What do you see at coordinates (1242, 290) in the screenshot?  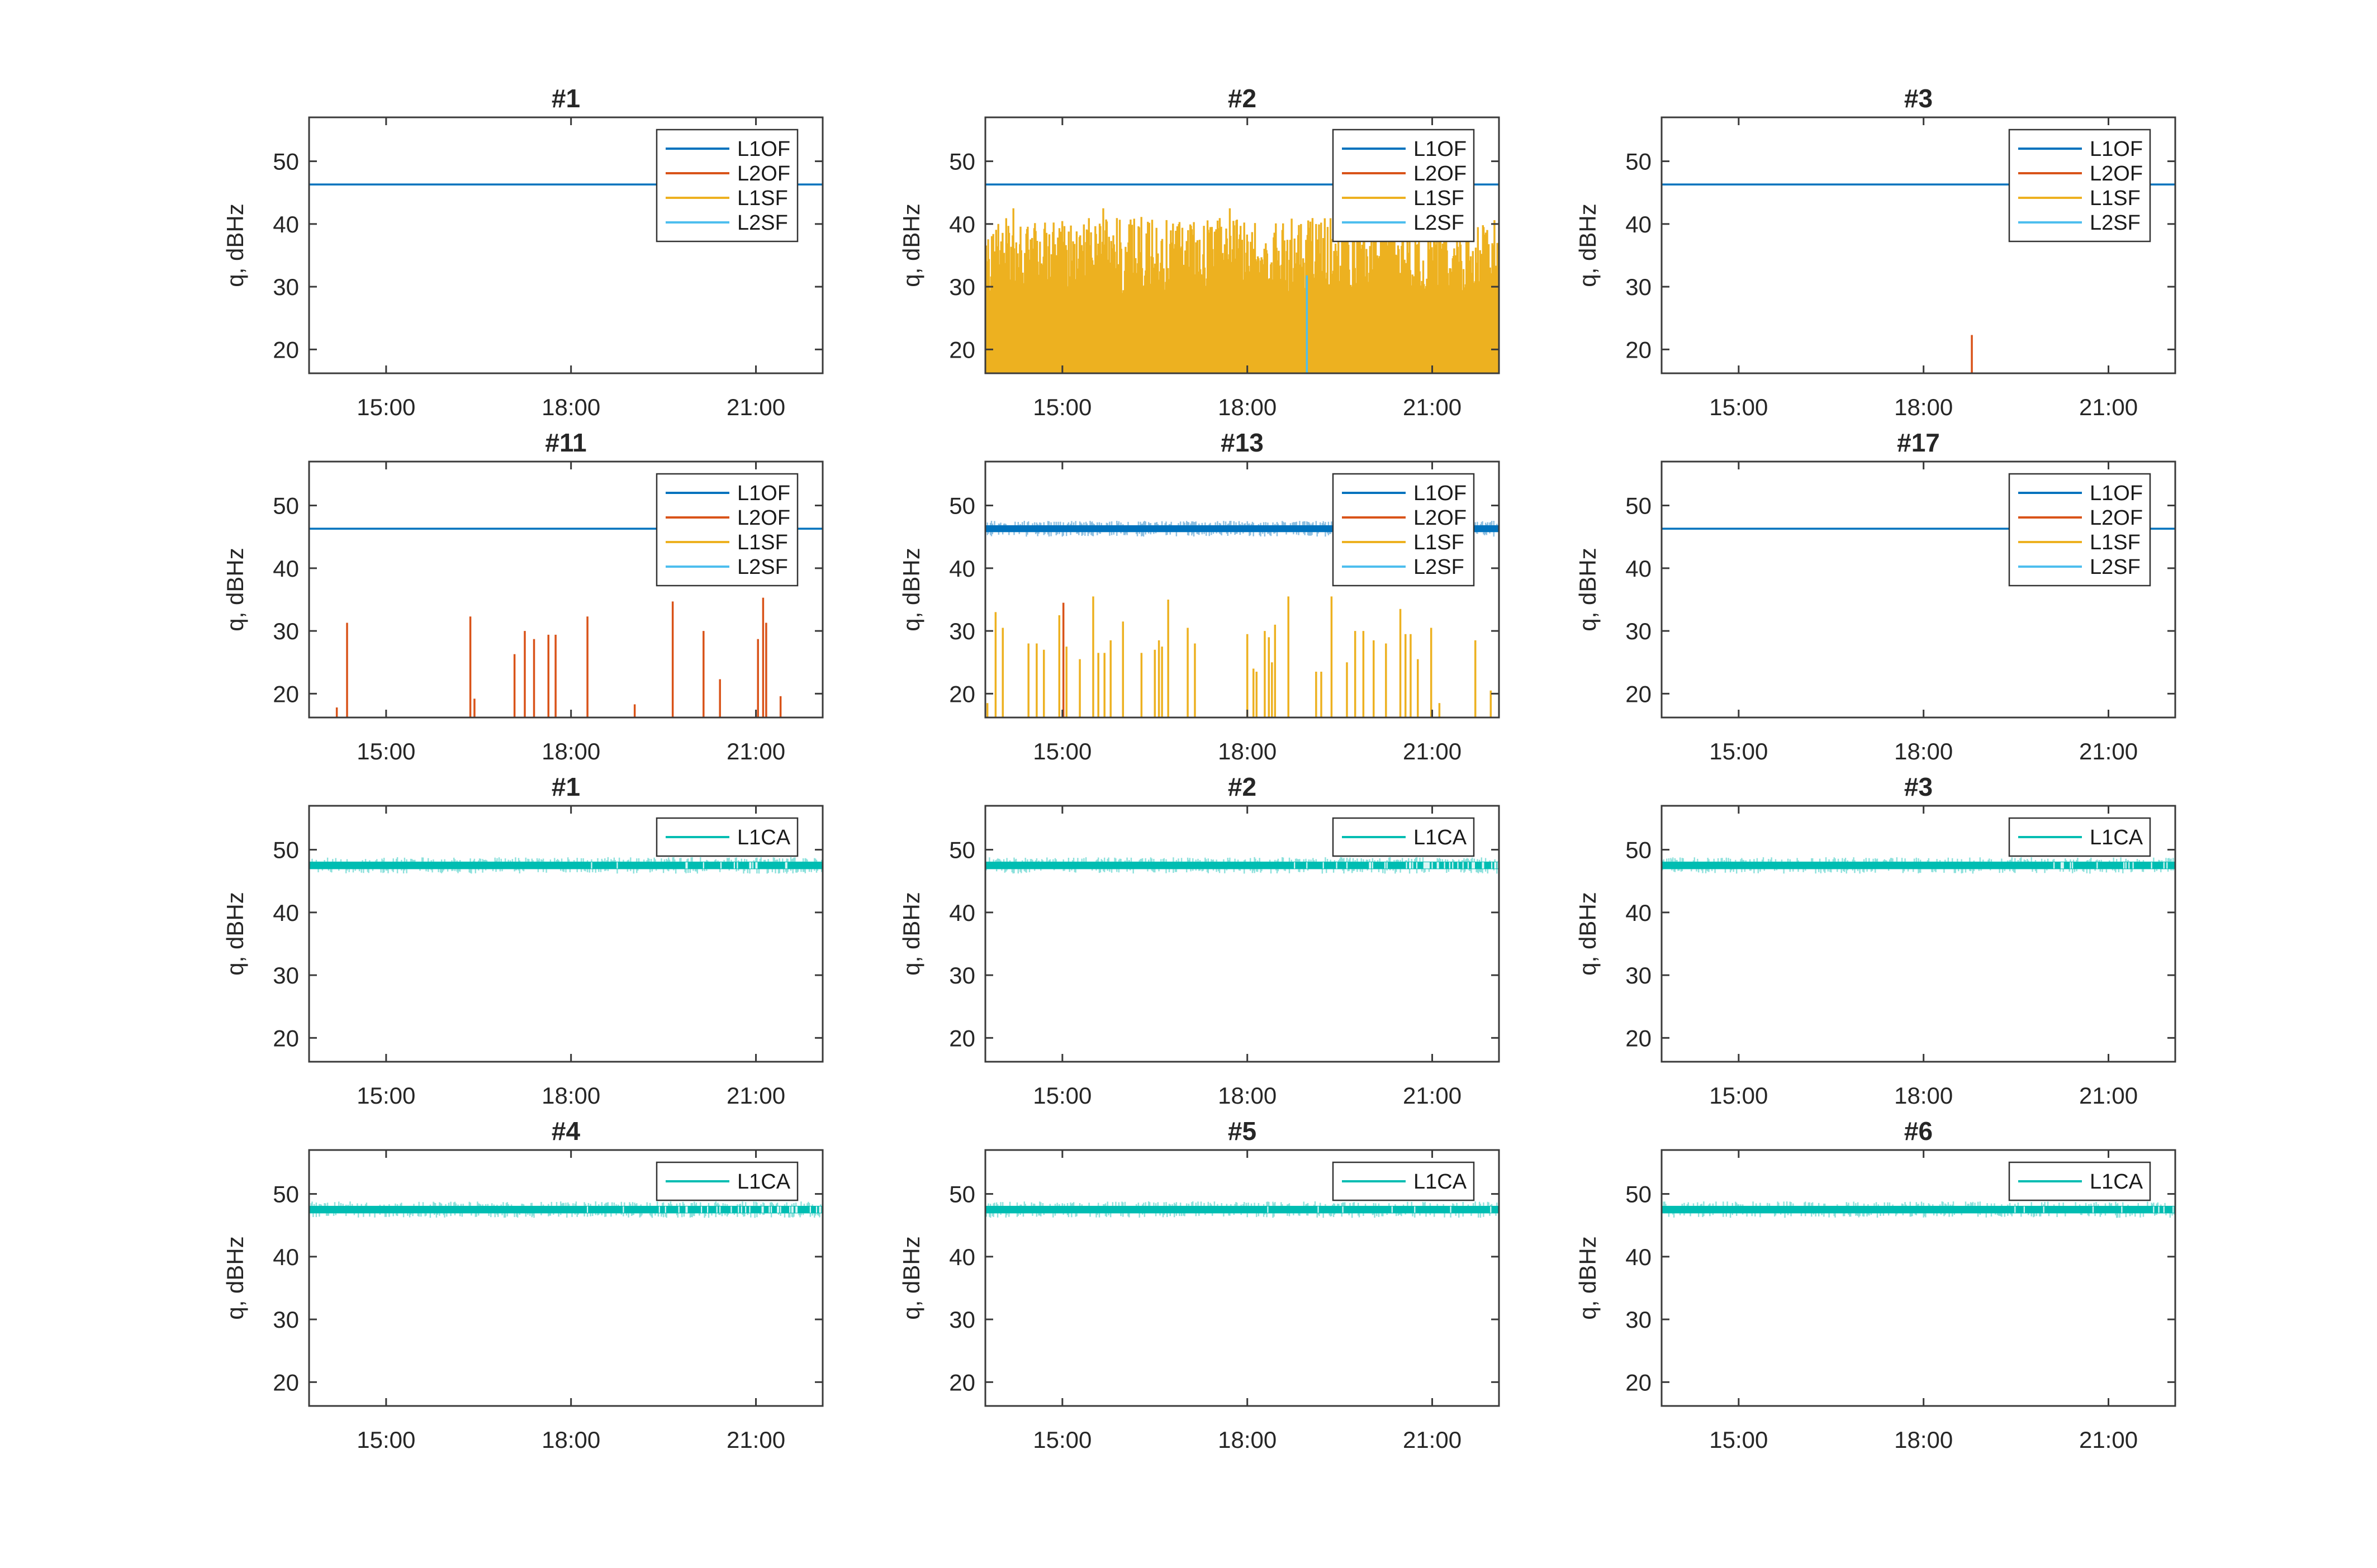 I see `series-L1SF-noise` at bounding box center [1242, 290].